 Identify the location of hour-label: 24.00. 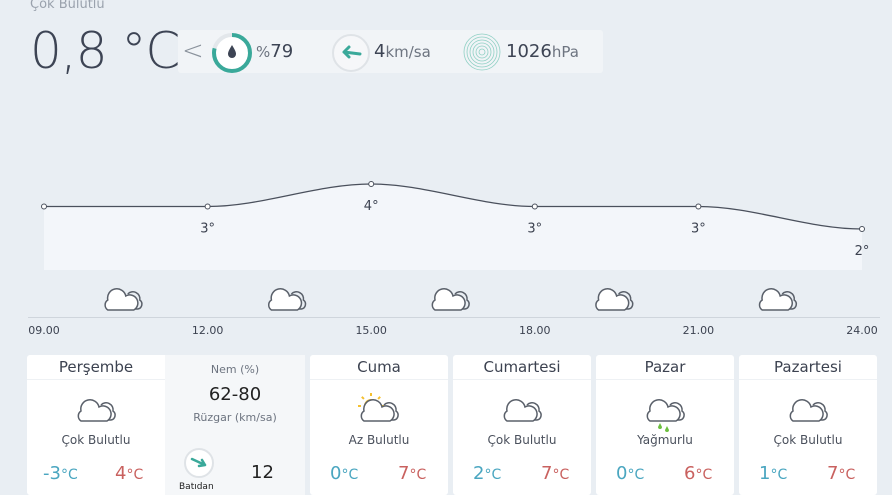
(862, 330).